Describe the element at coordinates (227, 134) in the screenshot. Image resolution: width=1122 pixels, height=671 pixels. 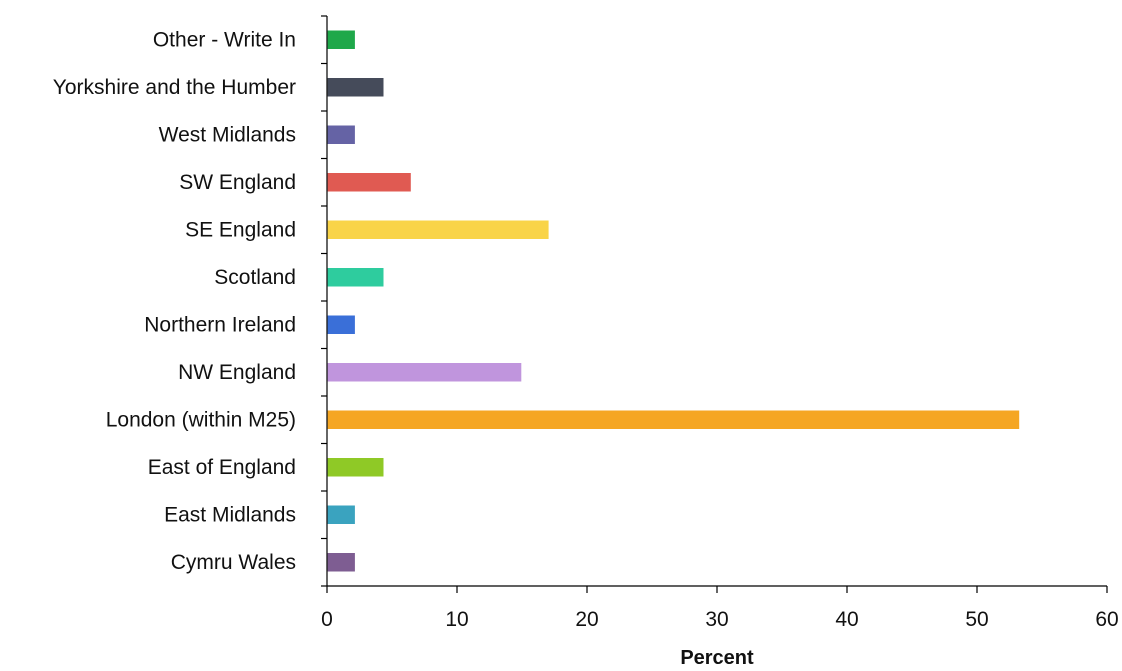
I see `category-label: West Midlands` at that location.